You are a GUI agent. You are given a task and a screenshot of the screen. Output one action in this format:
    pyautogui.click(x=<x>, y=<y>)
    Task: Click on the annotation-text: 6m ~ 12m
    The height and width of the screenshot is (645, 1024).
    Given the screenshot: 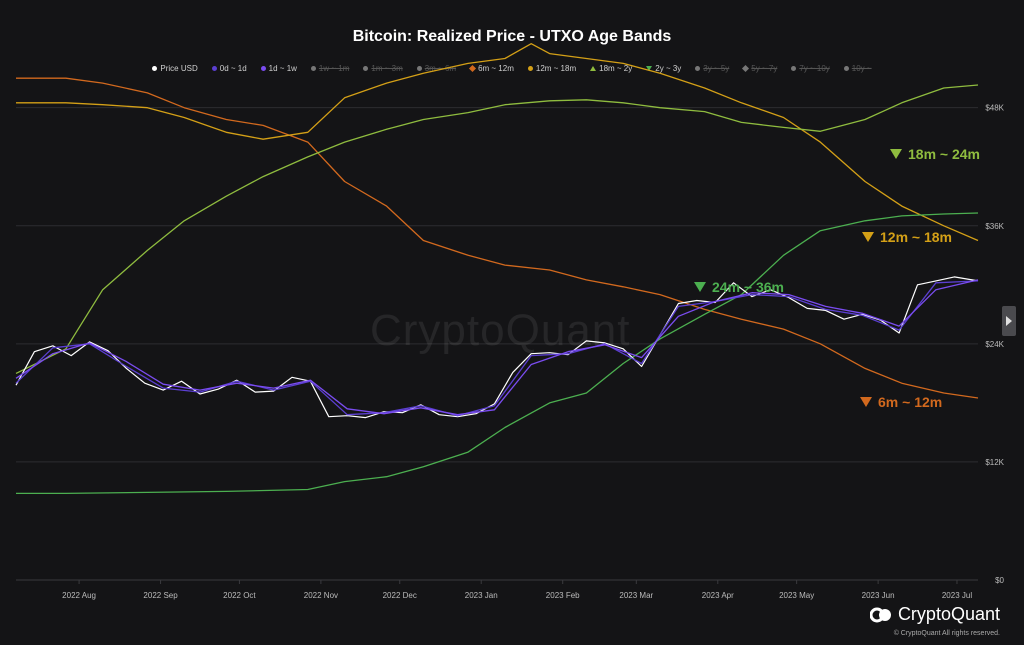 What is the action you would take?
    pyautogui.click(x=910, y=402)
    